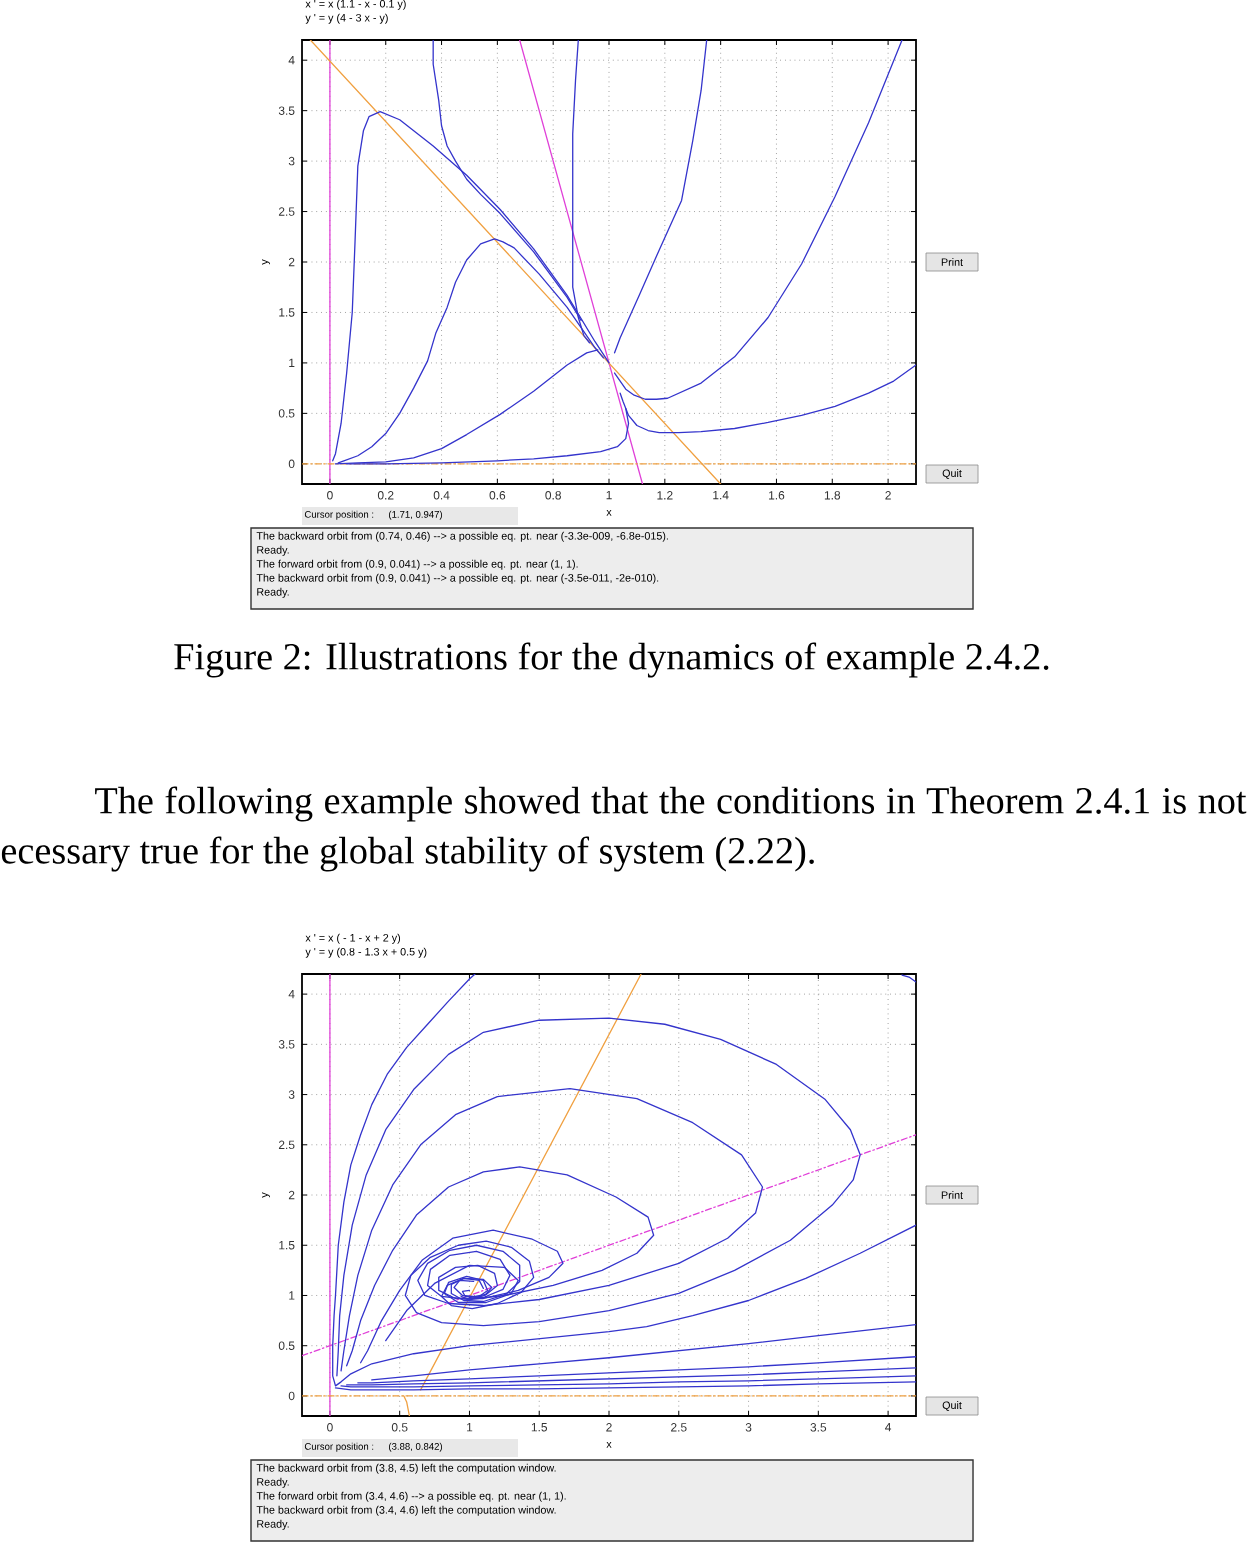 The height and width of the screenshot is (1552, 1248). Describe the element at coordinates (407, 854) in the screenshot. I see `text: ecessary true for the global stability of system (2.22).` at that location.